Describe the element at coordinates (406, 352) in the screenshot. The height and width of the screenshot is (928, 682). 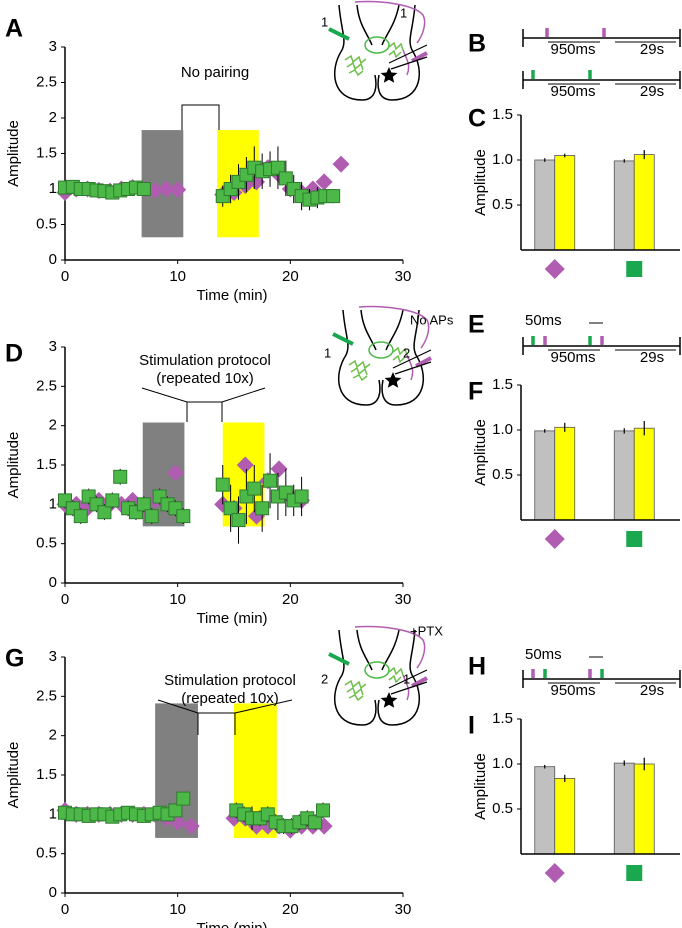
I see `electrode-label: 2` at that location.